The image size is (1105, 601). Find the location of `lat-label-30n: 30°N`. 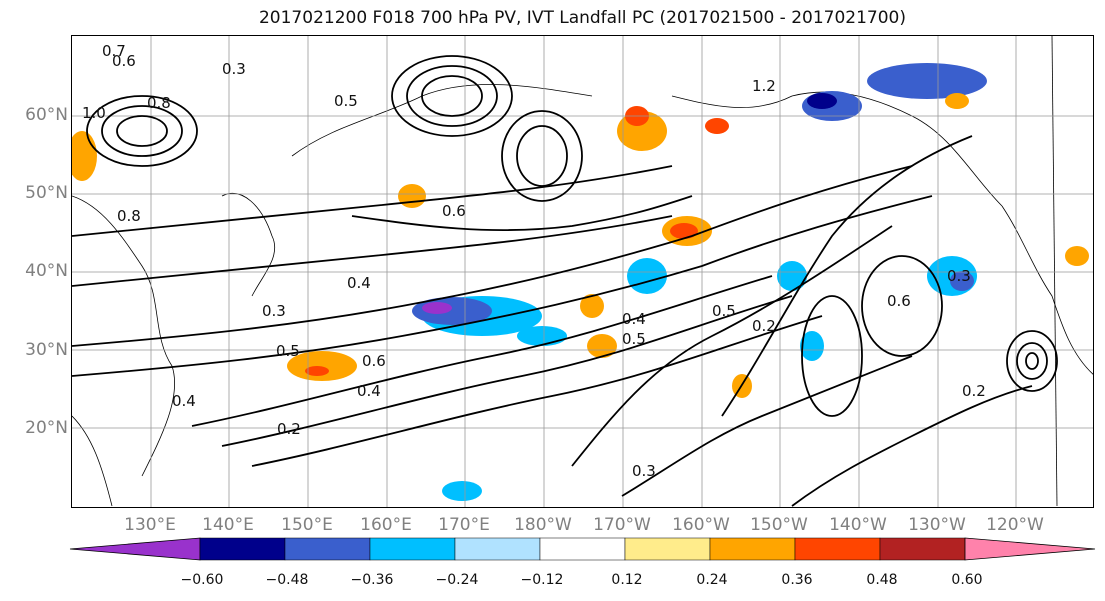

lat-label-30n: 30°N is located at coordinates (46, 350).